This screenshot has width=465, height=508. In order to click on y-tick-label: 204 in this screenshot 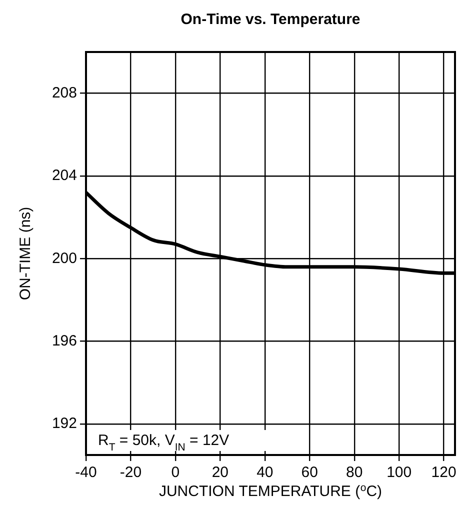, I will do `click(64, 175)`.